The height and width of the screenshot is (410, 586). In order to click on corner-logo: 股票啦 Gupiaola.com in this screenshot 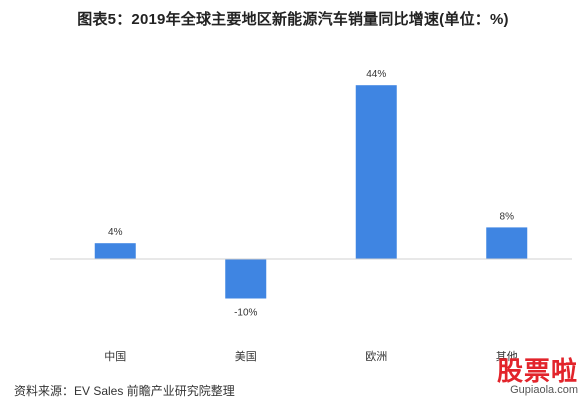, I will do `click(537, 373)`.